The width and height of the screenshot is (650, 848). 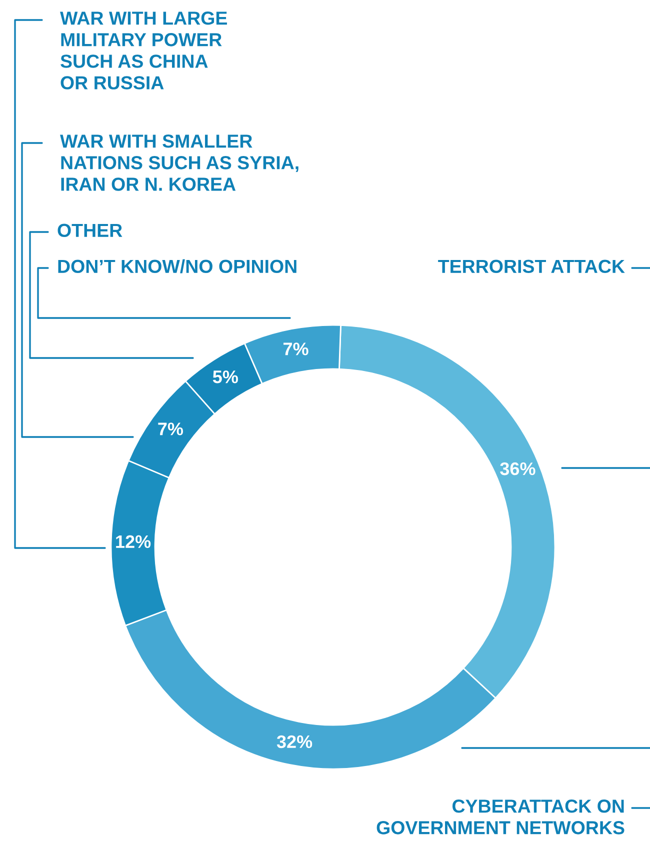 I want to click on data-label: 36%, so click(x=518, y=469).